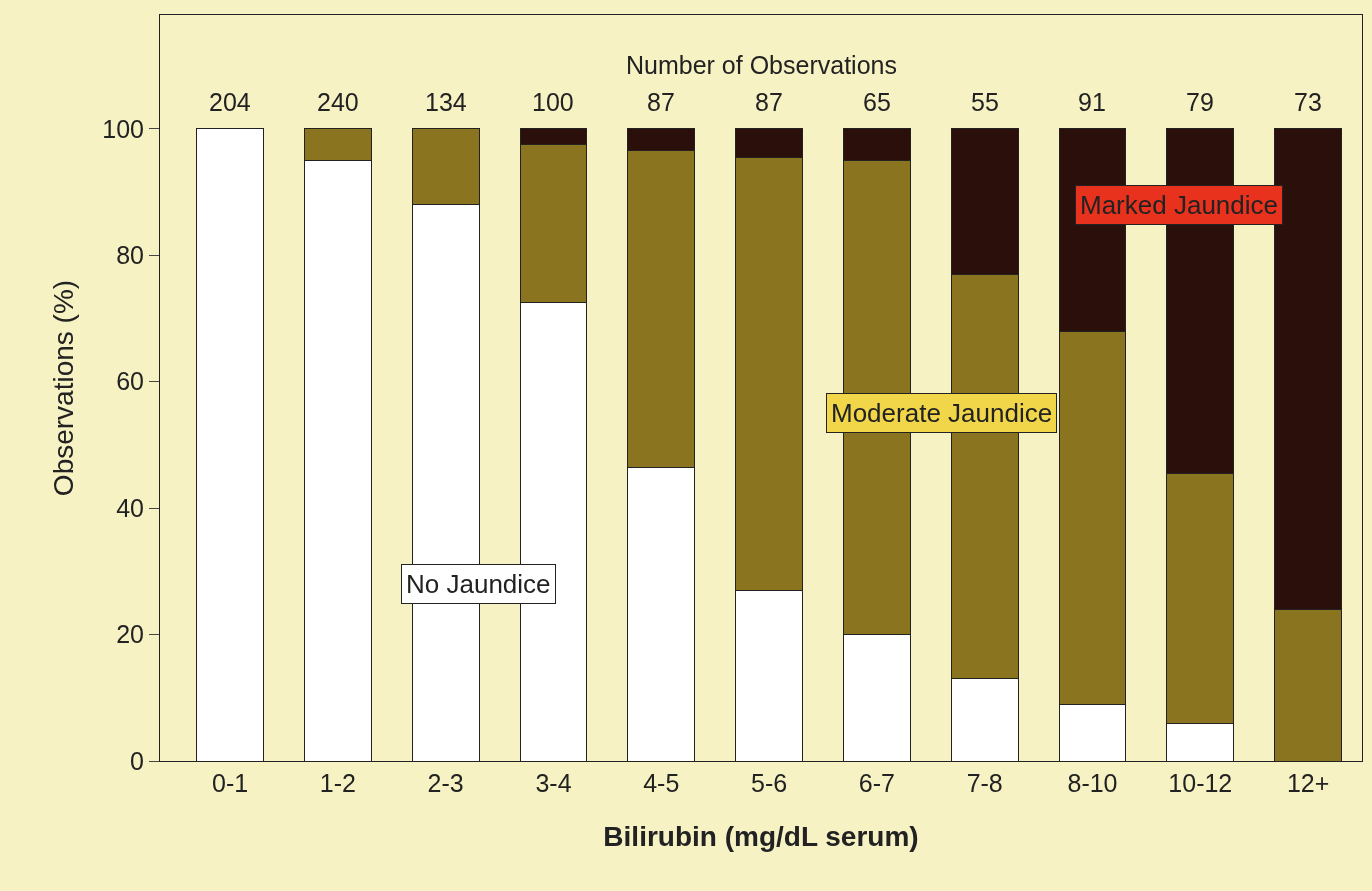  I want to click on x-tick-label: 6-7, so click(876, 783).